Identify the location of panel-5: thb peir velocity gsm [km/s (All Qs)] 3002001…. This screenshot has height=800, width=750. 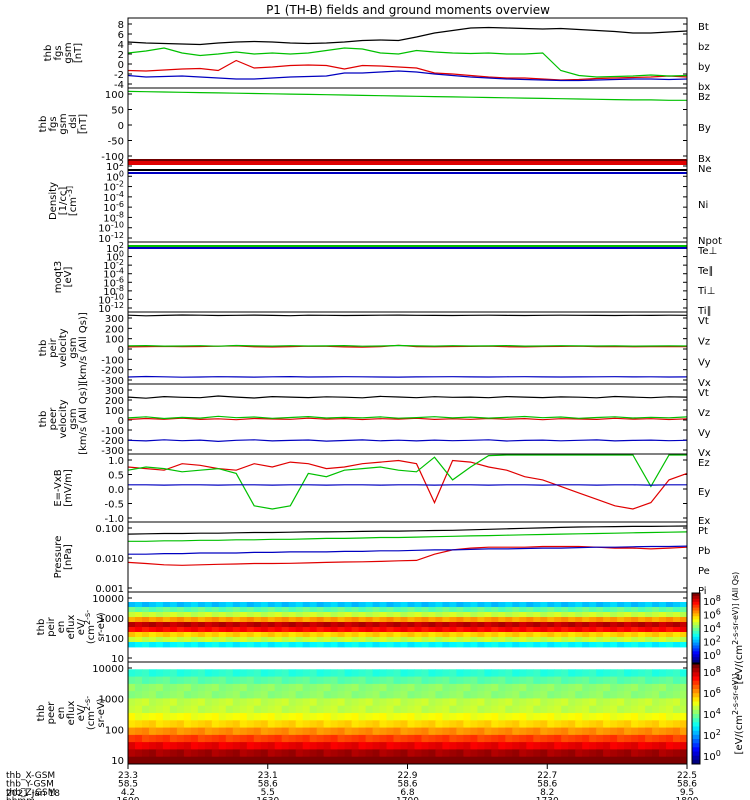
(374, 350).